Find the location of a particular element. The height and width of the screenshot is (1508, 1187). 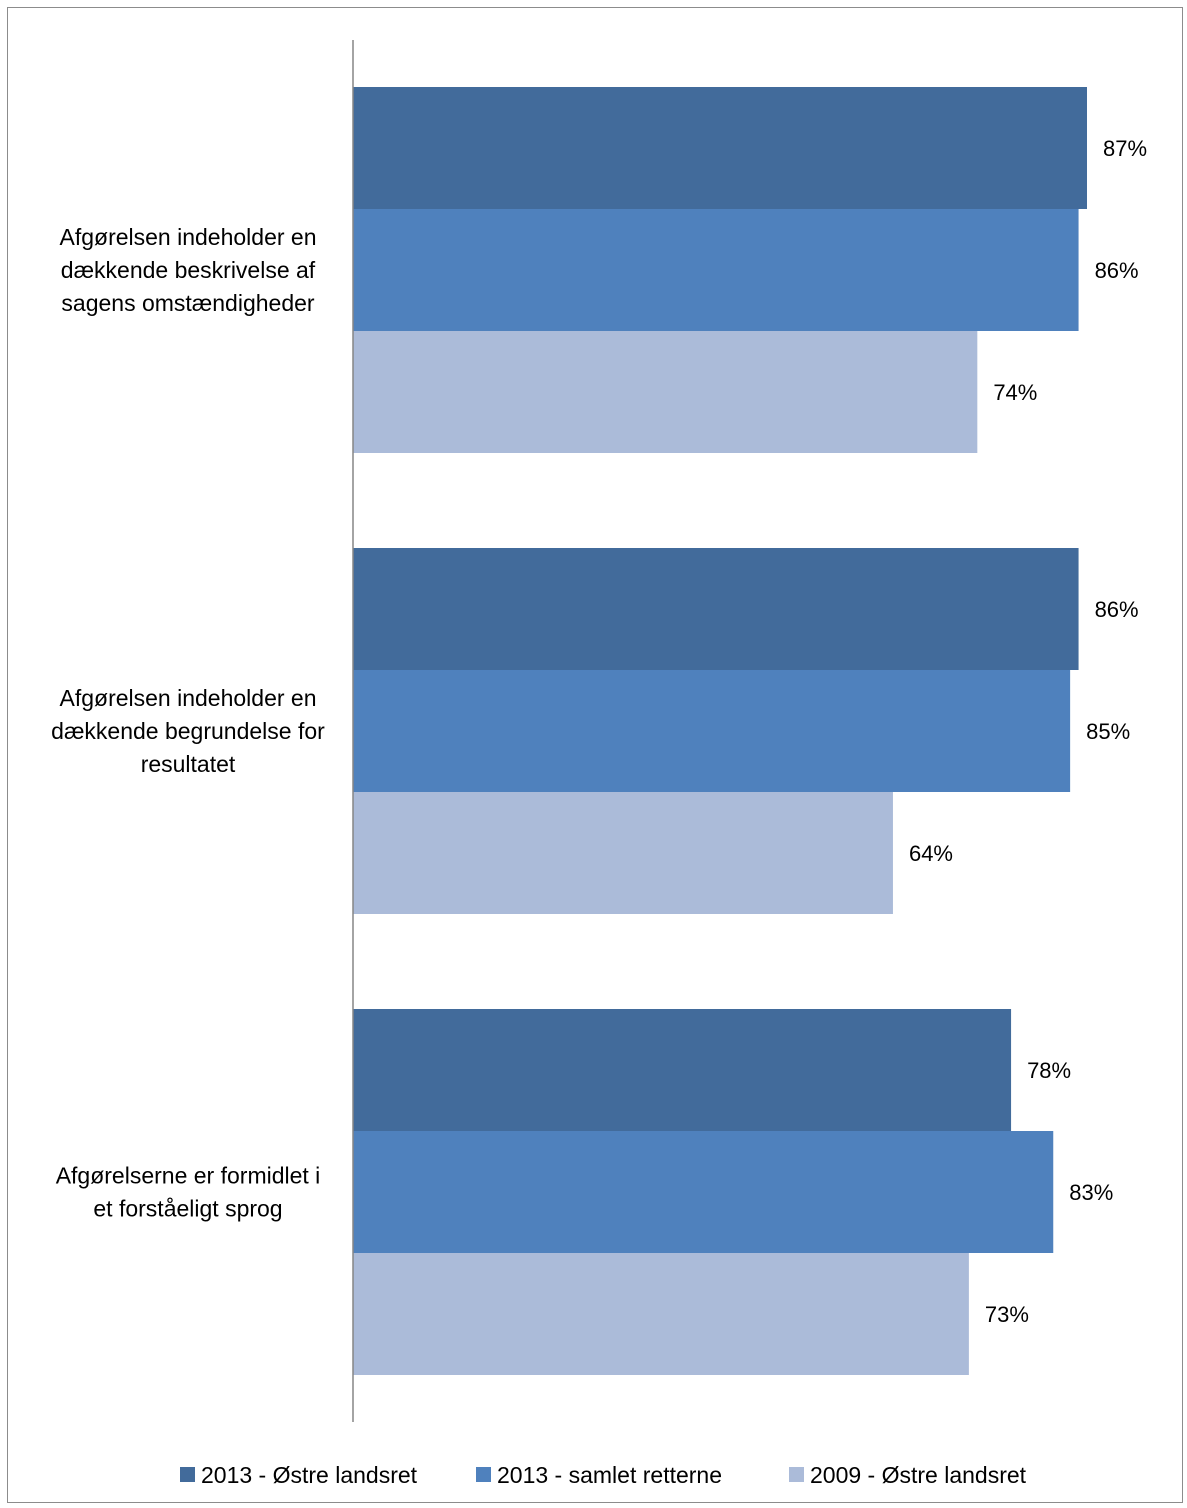

data-label-1-series-1: 87% is located at coordinates (1125, 148).